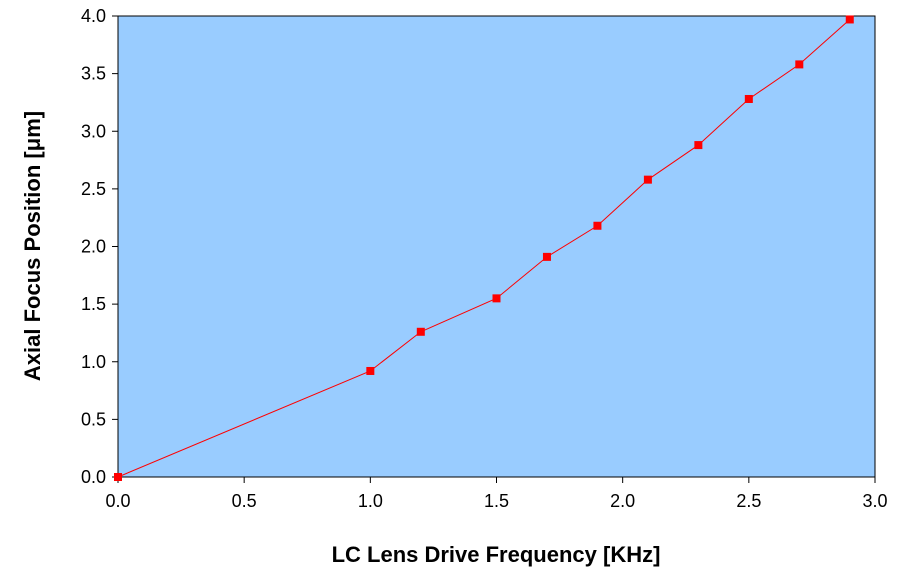 The width and height of the screenshot is (898, 580). Describe the element at coordinates (93, 304) in the screenshot. I see `y-tick-label: 1.5` at that location.